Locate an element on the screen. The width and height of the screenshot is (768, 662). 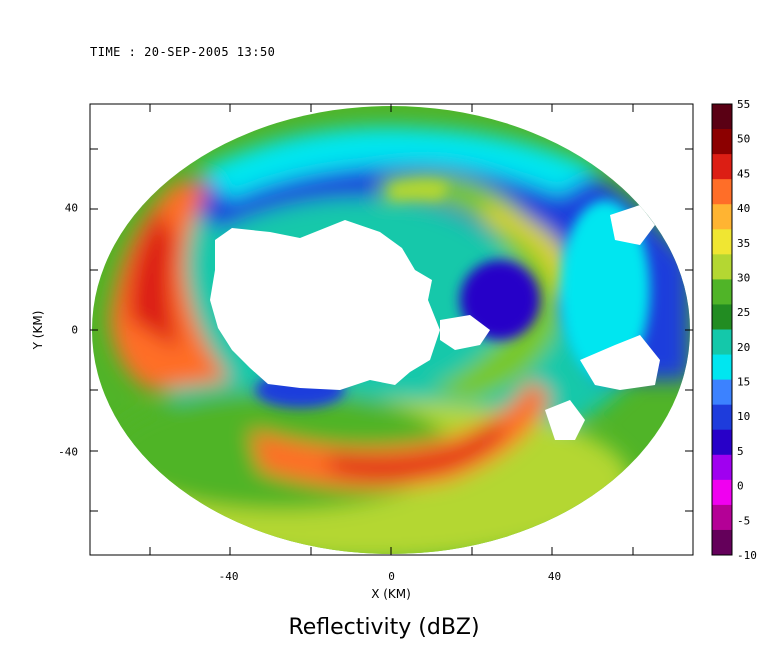
colorbar-tick-label: 55 is located at coordinates (743, 104).